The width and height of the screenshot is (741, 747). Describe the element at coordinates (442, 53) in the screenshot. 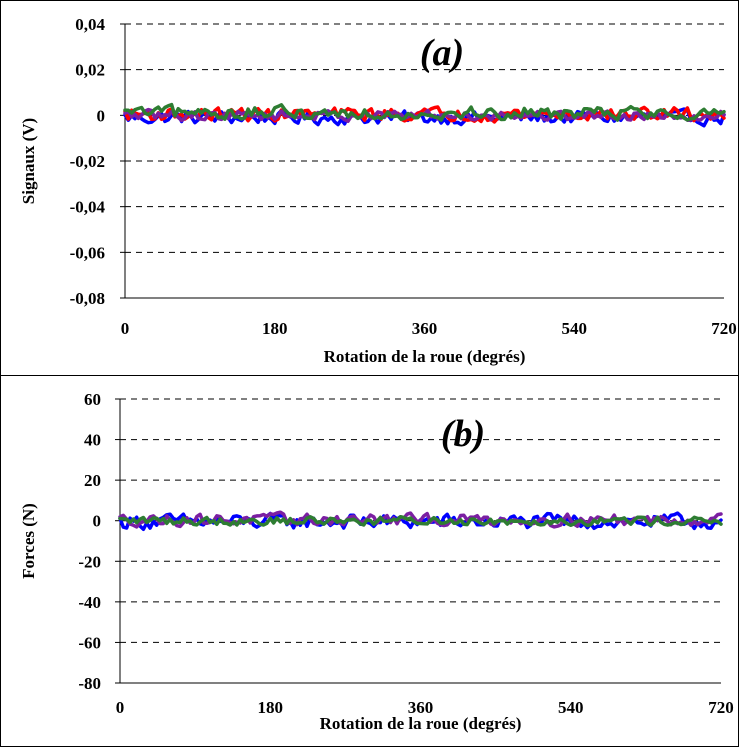

I see `panel-label: (a)` at that location.